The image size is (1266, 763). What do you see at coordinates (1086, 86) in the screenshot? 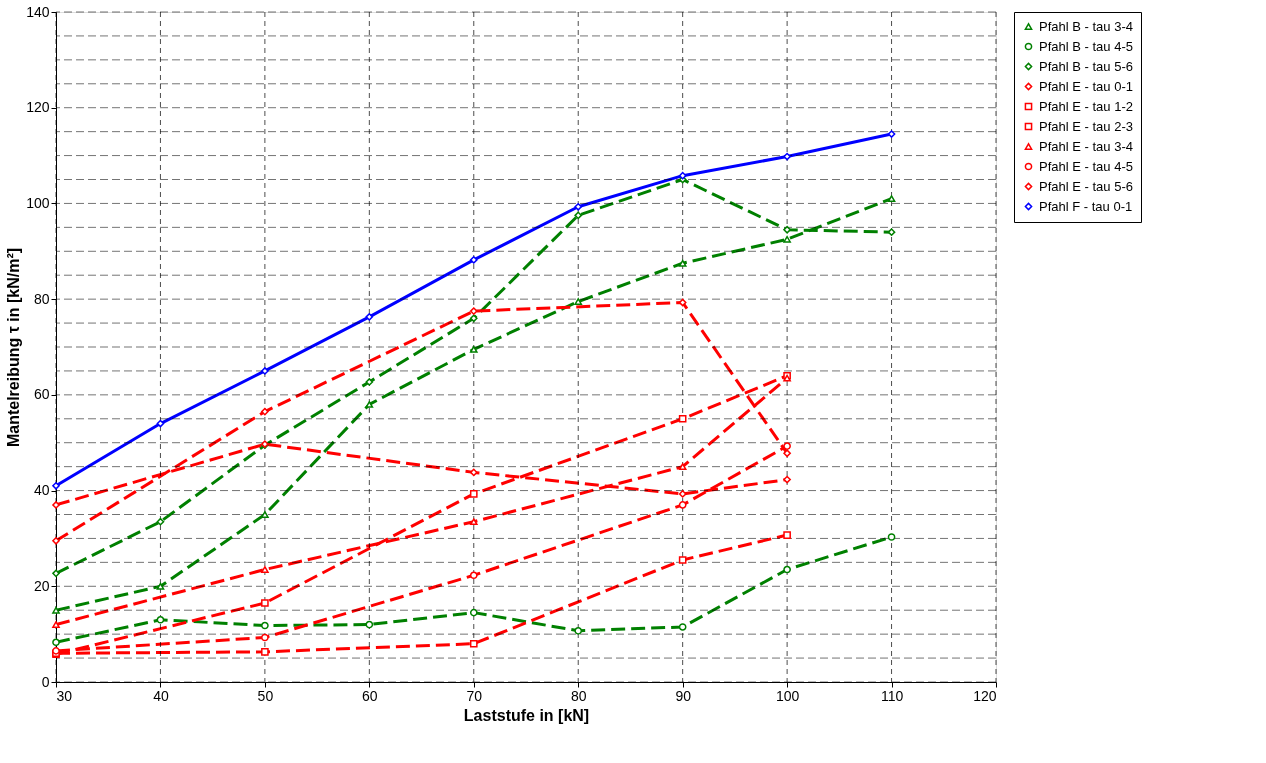
I see `legend-label: Pfahl E - tau 0-1` at bounding box center [1086, 86].